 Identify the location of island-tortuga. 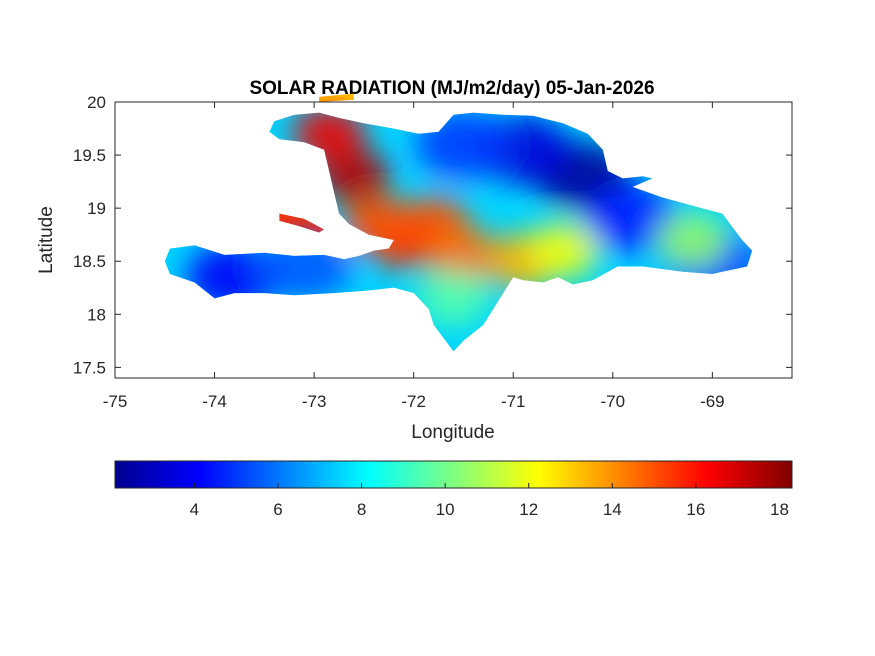
(336, 97).